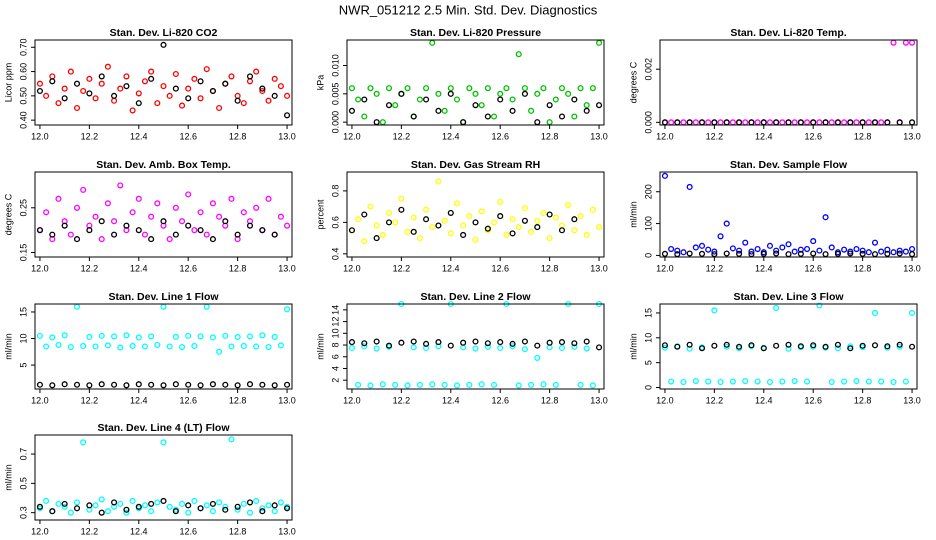 This screenshot has width=936, height=540. Describe the element at coordinates (90, 268) in the screenshot. I see `x-tick-label: 12.2` at that location.